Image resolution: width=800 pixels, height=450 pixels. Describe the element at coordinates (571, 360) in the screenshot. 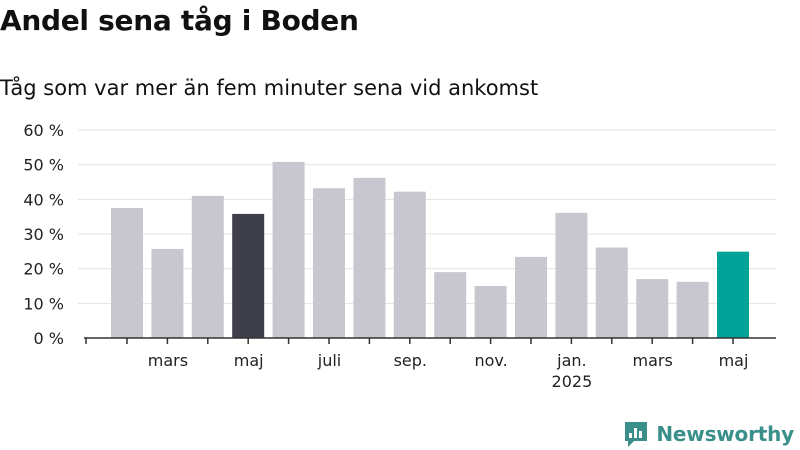

I see `x-tick-label: jan.` at that location.